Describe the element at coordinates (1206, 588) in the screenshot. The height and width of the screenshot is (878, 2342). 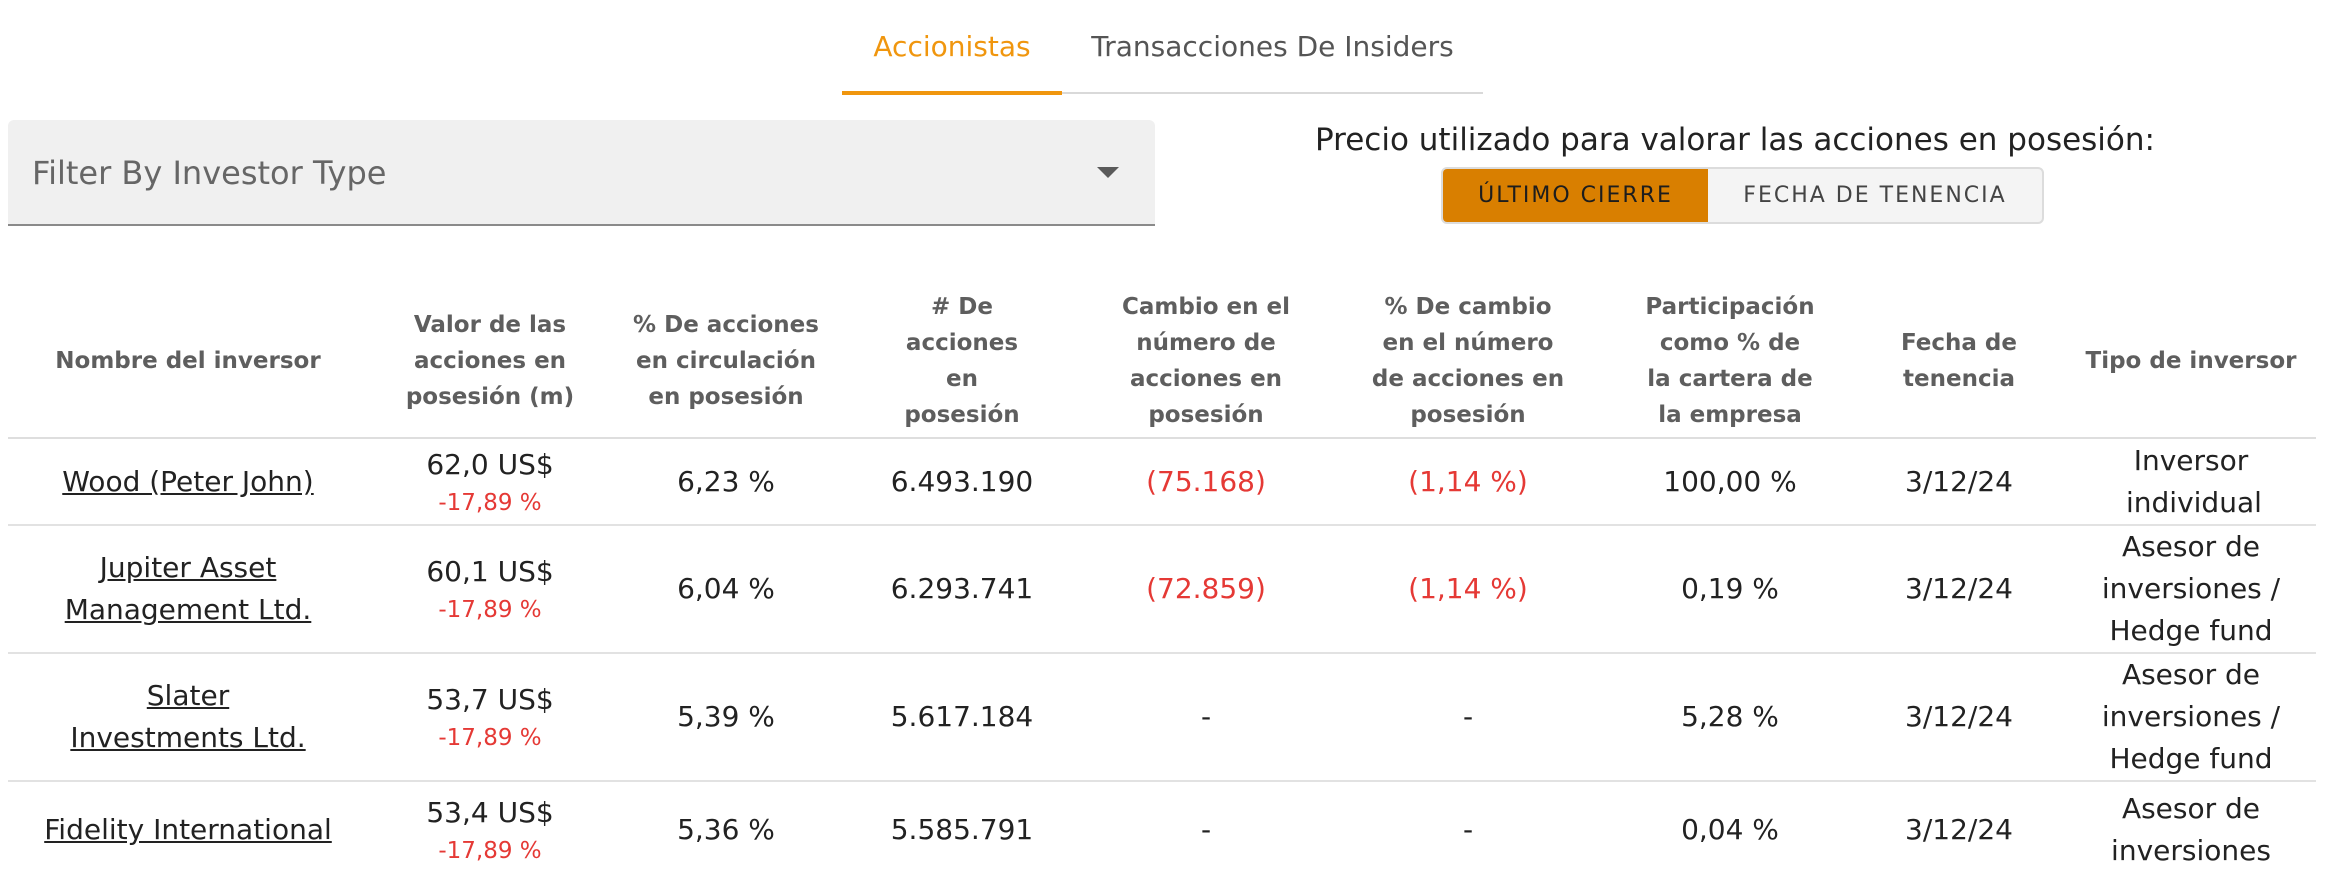
I see `share-change-cell: (72.859)` at that location.